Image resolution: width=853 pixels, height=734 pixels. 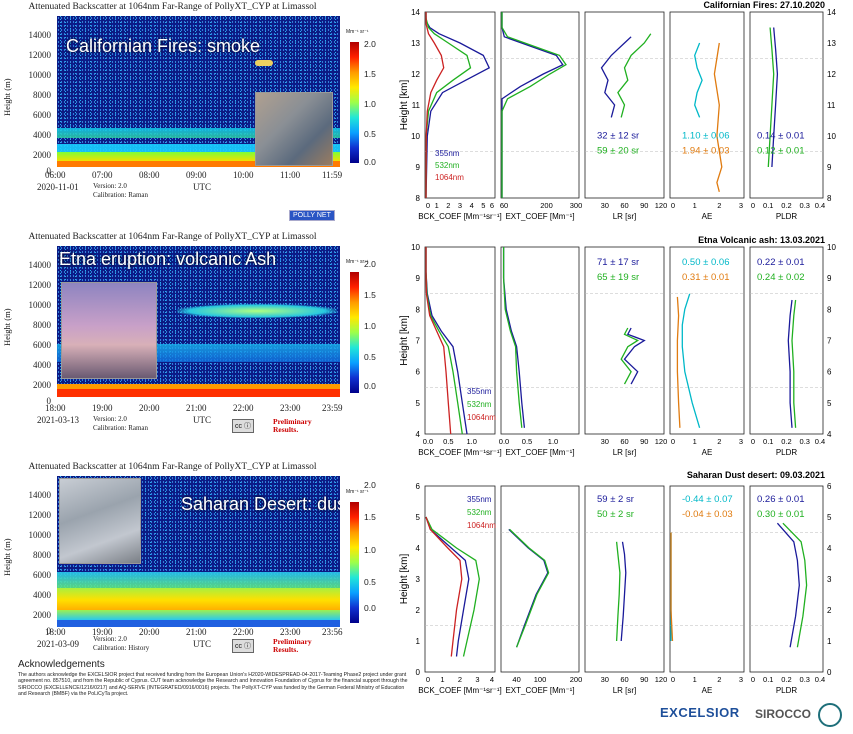 I want to click on x-tick: 0.2, so click(x=786, y=679).